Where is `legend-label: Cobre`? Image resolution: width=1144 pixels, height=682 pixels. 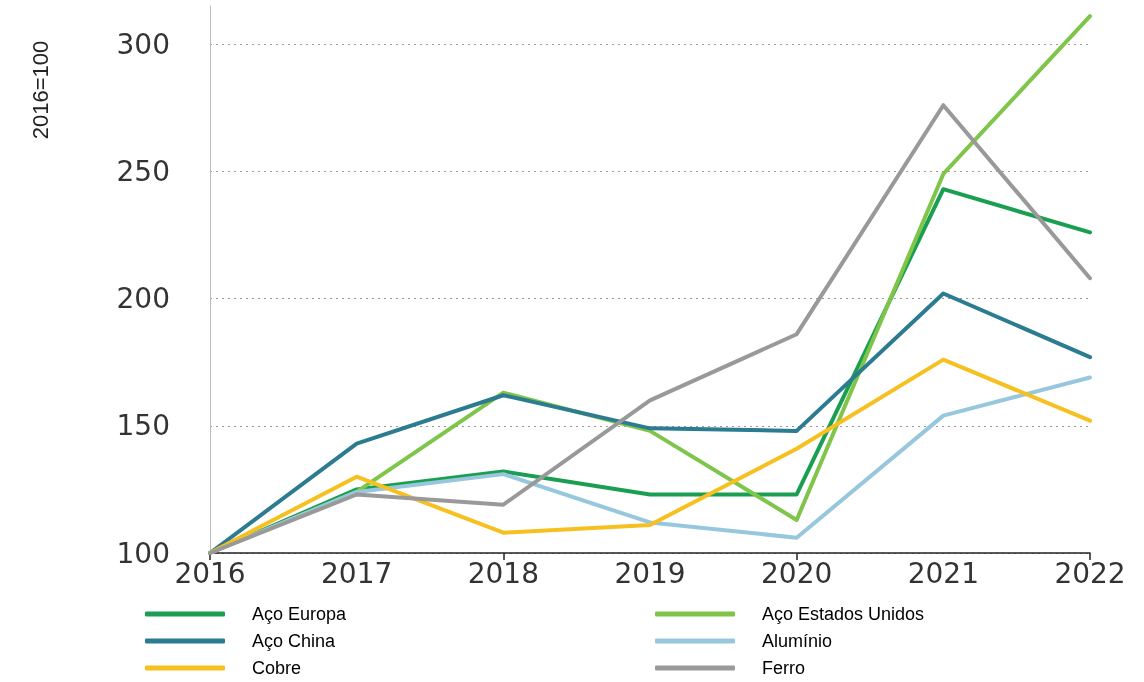 legend-label: Cobre is located at coordinates (277, 668).